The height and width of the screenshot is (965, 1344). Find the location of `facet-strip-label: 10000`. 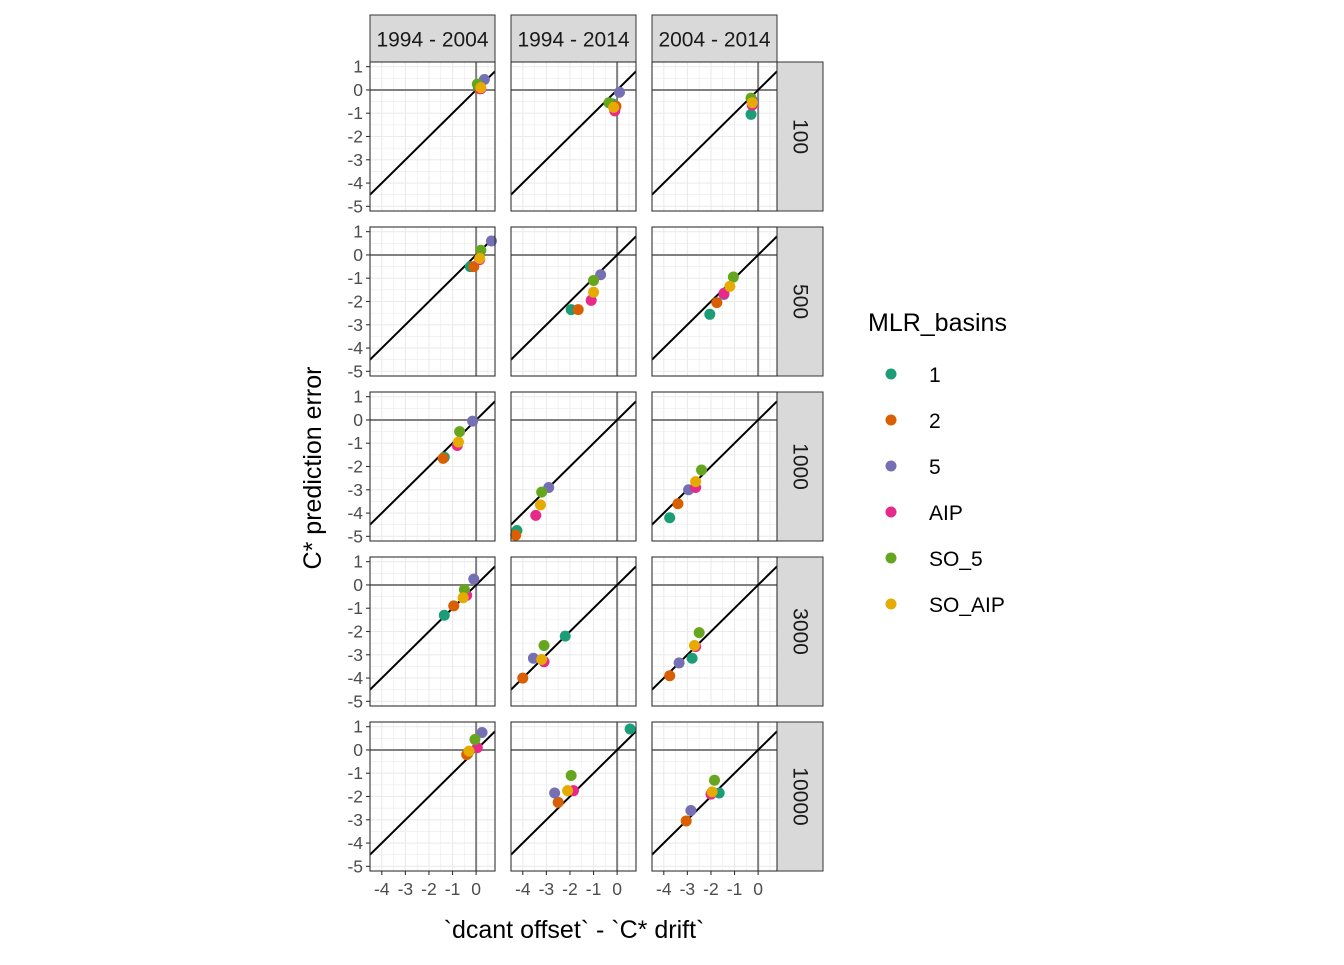

facet-strip-label: 10000 is located at coordinates (800, 796).